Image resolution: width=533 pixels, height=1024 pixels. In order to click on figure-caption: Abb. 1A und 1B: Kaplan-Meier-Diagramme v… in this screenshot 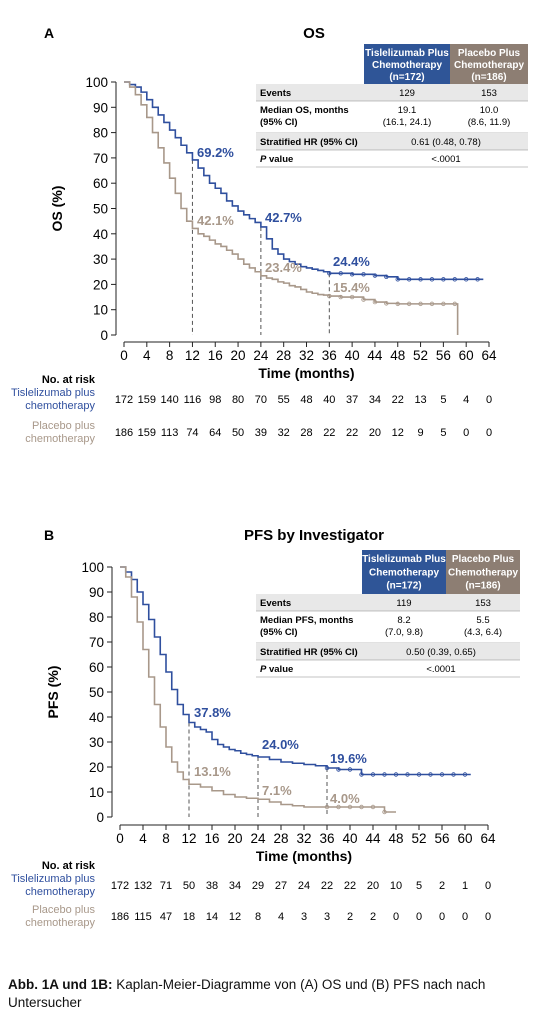, I will do `click(265, 994)`.